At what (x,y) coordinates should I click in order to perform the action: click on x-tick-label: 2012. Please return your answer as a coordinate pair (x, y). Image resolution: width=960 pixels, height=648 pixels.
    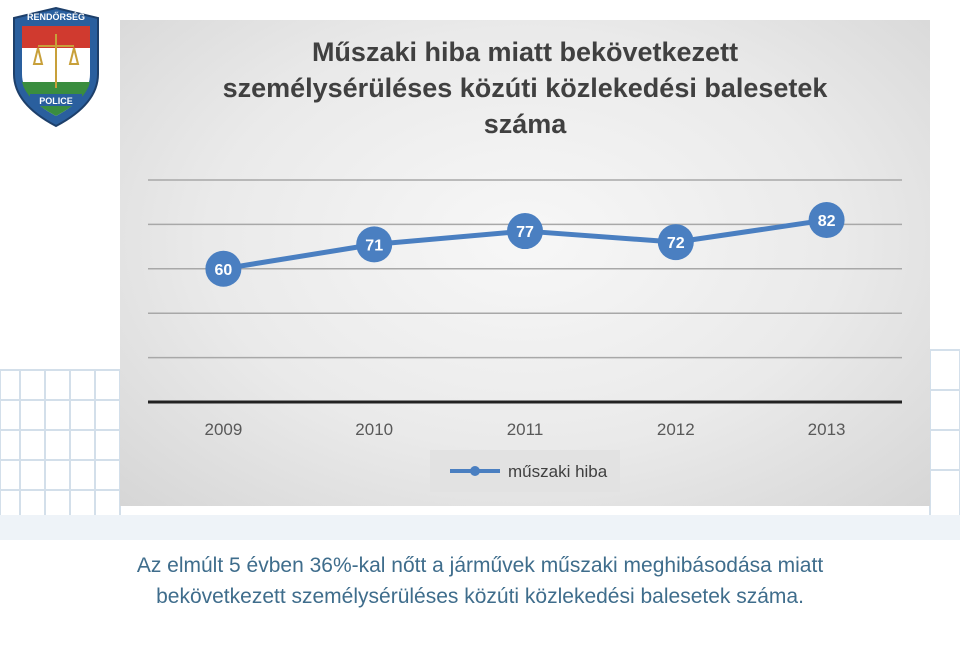
    Looking at the image, I should click on (676, 429).